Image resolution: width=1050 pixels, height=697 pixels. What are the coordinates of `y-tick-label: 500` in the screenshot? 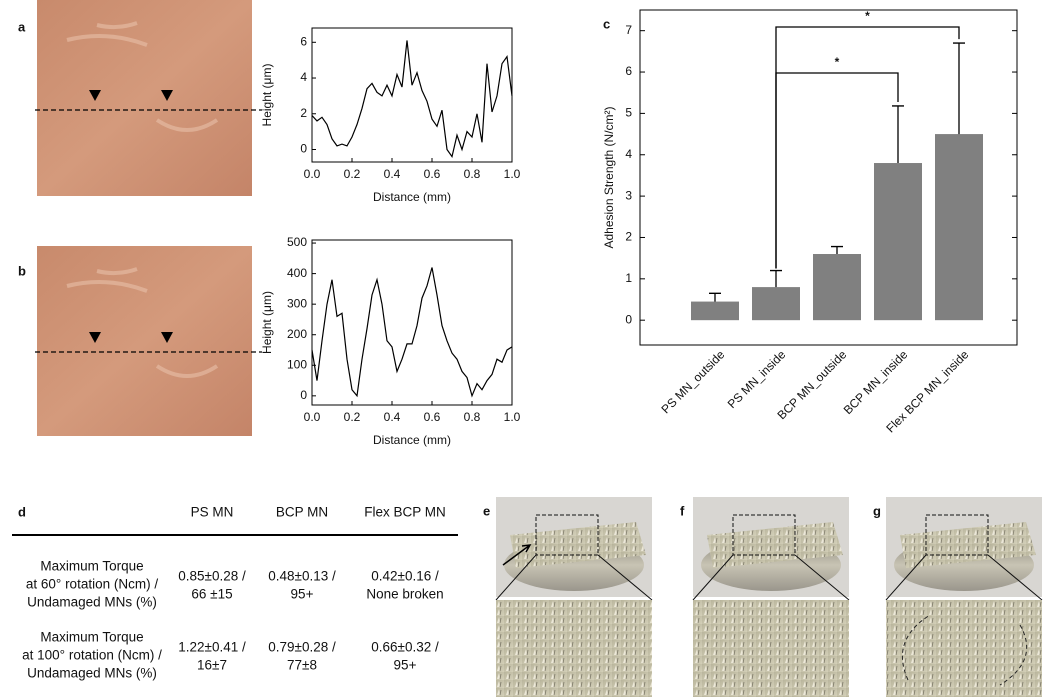 It's located at (297, 242).